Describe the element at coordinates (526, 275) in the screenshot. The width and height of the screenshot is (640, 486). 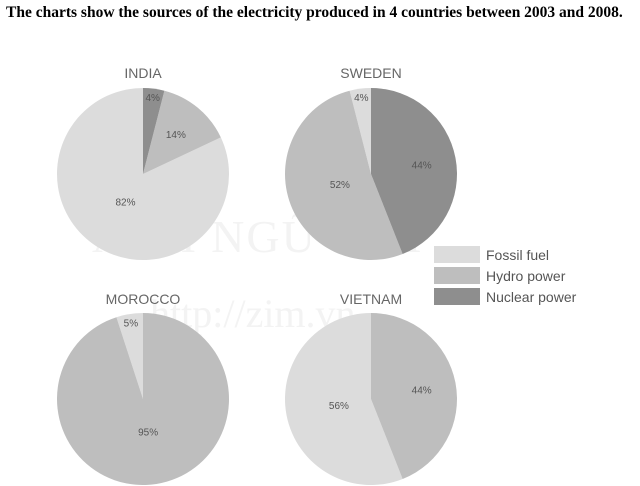
I see `legend-label-hydro-power: Hydro power` at that location.